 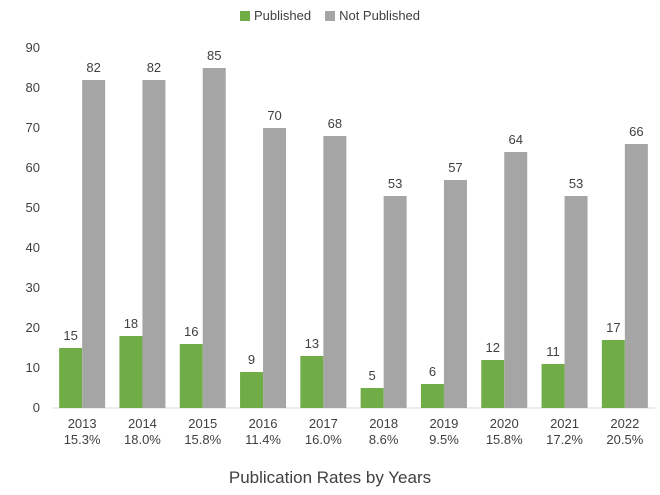 I want to click on x-tick-rate: 8.6%, so click(x=384, y=439).